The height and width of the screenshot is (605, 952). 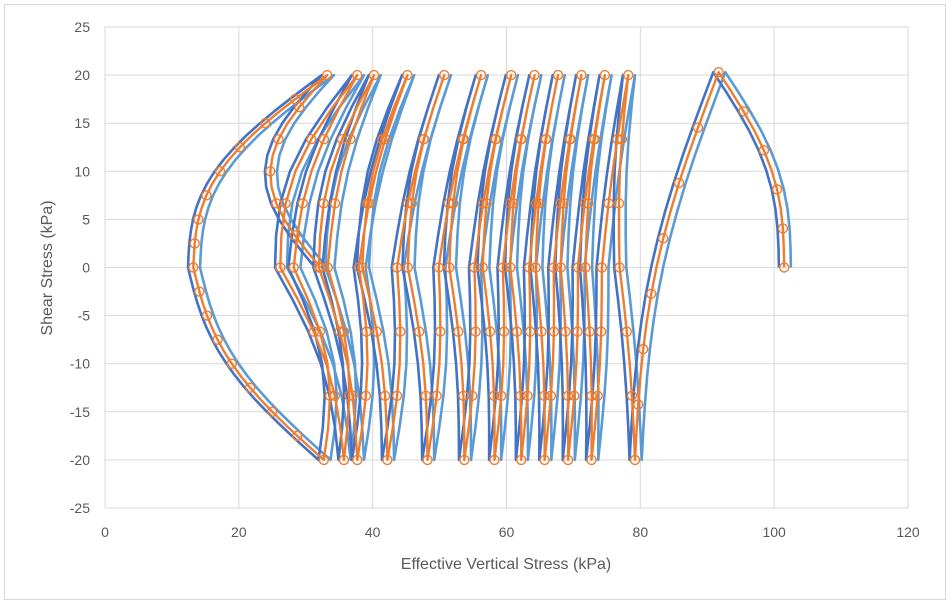 I want to click on y-tick-label: 20, so click(x=82, y=75).